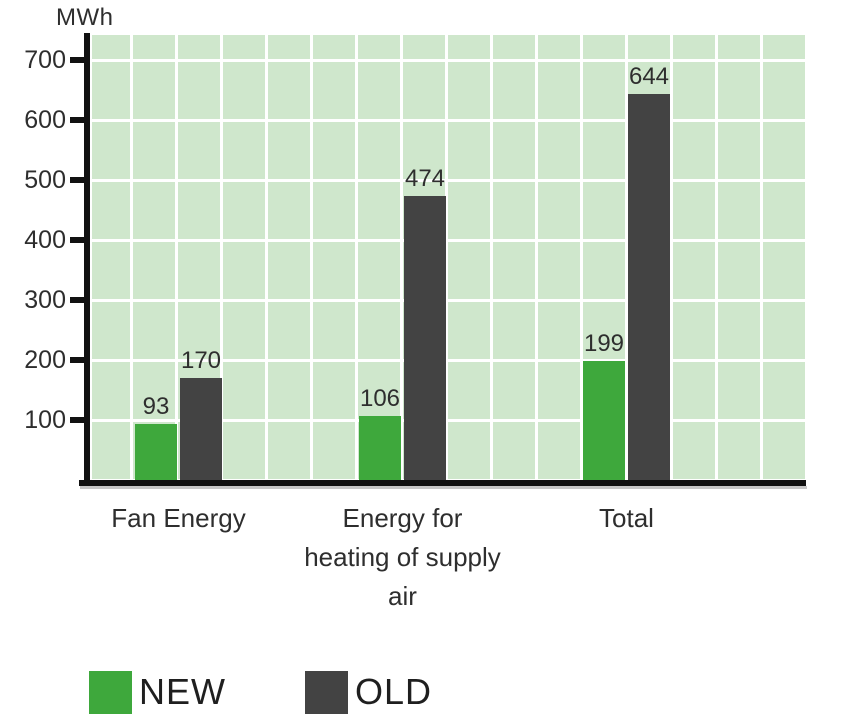  Describe the element at coordinates (45, 180) in the screenshot. I see `y-axis-tick-label: 500` at that location.